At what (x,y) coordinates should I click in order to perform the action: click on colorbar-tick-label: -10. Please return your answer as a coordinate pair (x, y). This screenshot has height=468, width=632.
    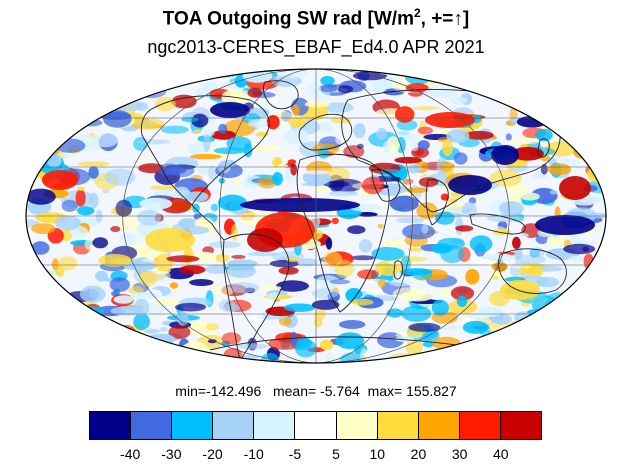
    Looking at the image, I should click on (253, 454).